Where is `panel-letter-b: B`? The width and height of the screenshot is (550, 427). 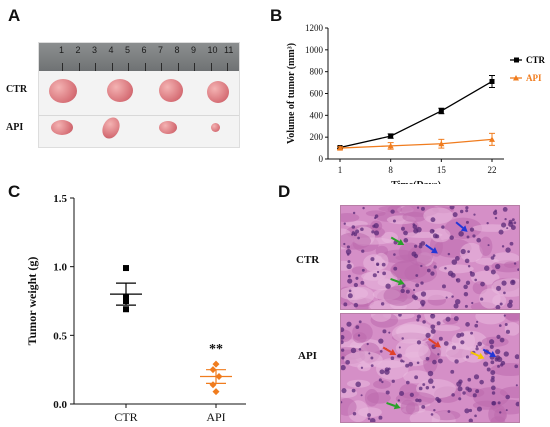
panel-letter-b: B is located at coordinates (276, 15).